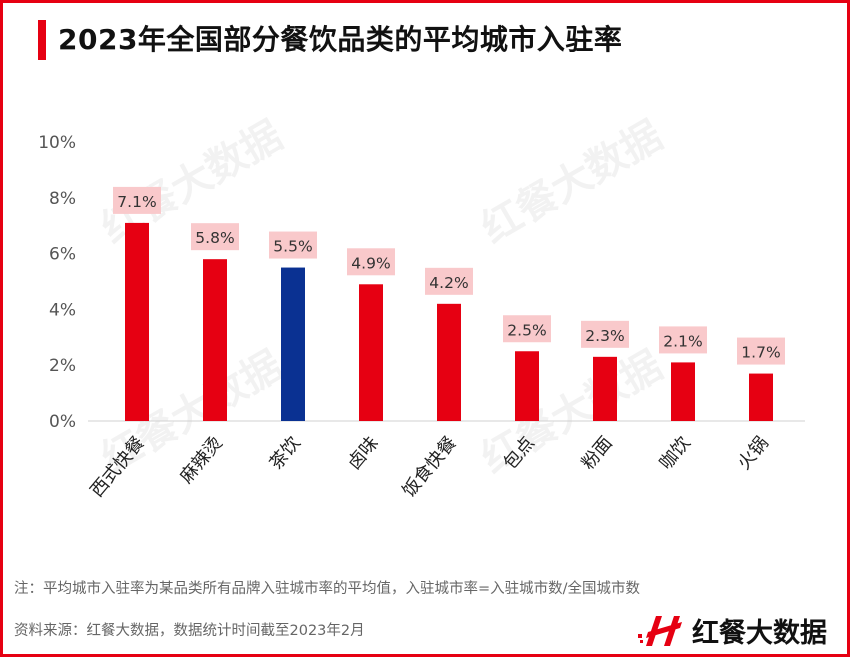  I want to click on data-label: 2.1%, so click(682, 341).